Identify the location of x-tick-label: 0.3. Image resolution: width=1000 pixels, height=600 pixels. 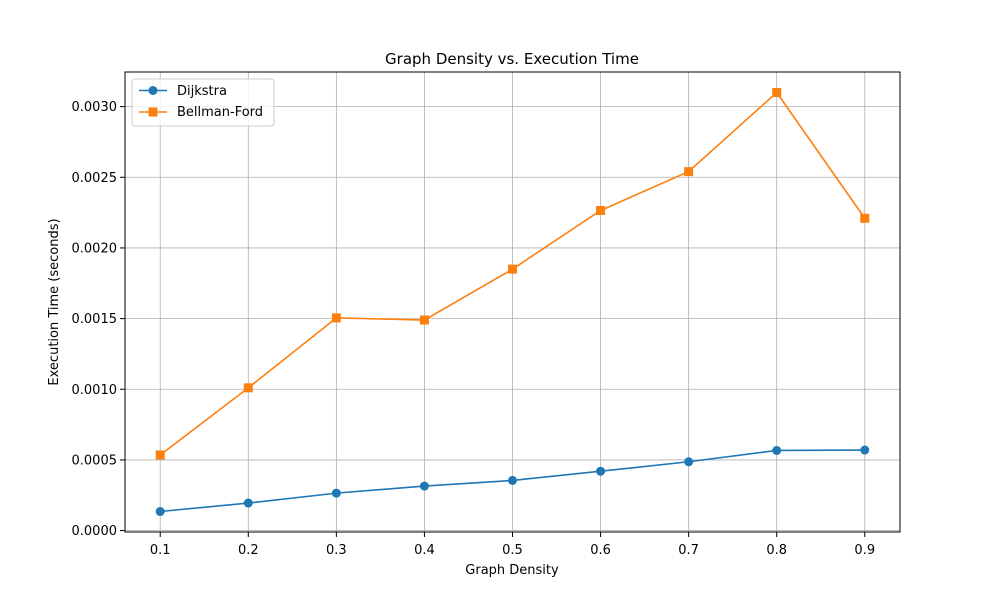
(336, 550).